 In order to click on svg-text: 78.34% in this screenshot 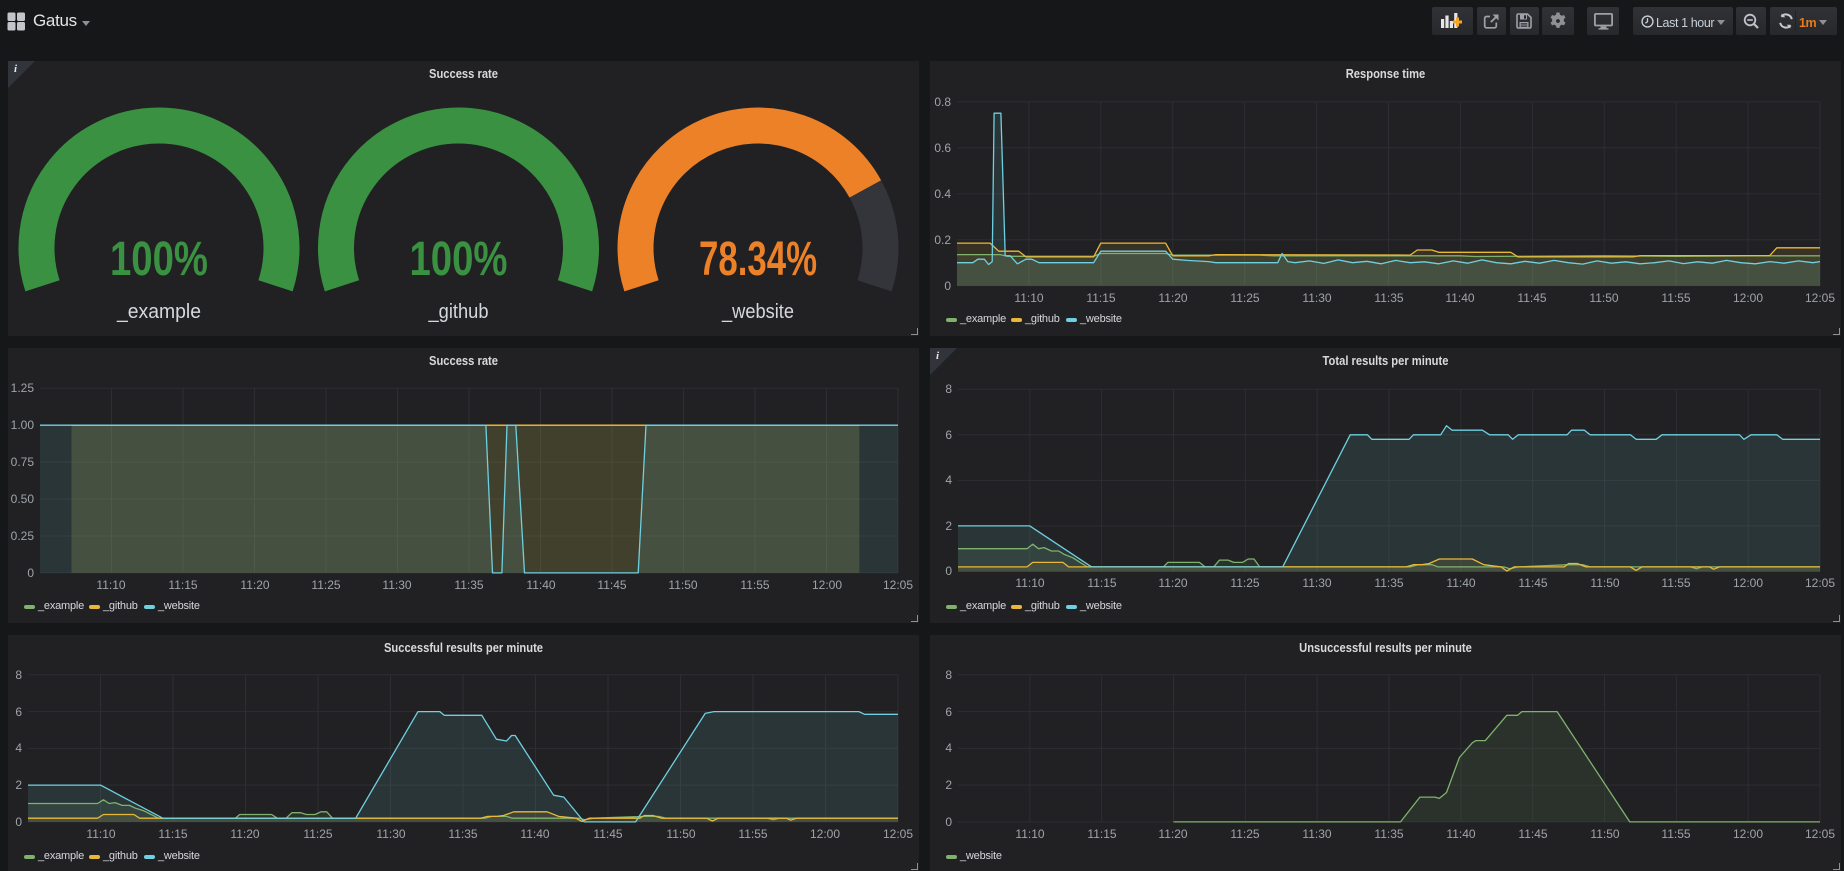, I will do `click(758, 259)`.